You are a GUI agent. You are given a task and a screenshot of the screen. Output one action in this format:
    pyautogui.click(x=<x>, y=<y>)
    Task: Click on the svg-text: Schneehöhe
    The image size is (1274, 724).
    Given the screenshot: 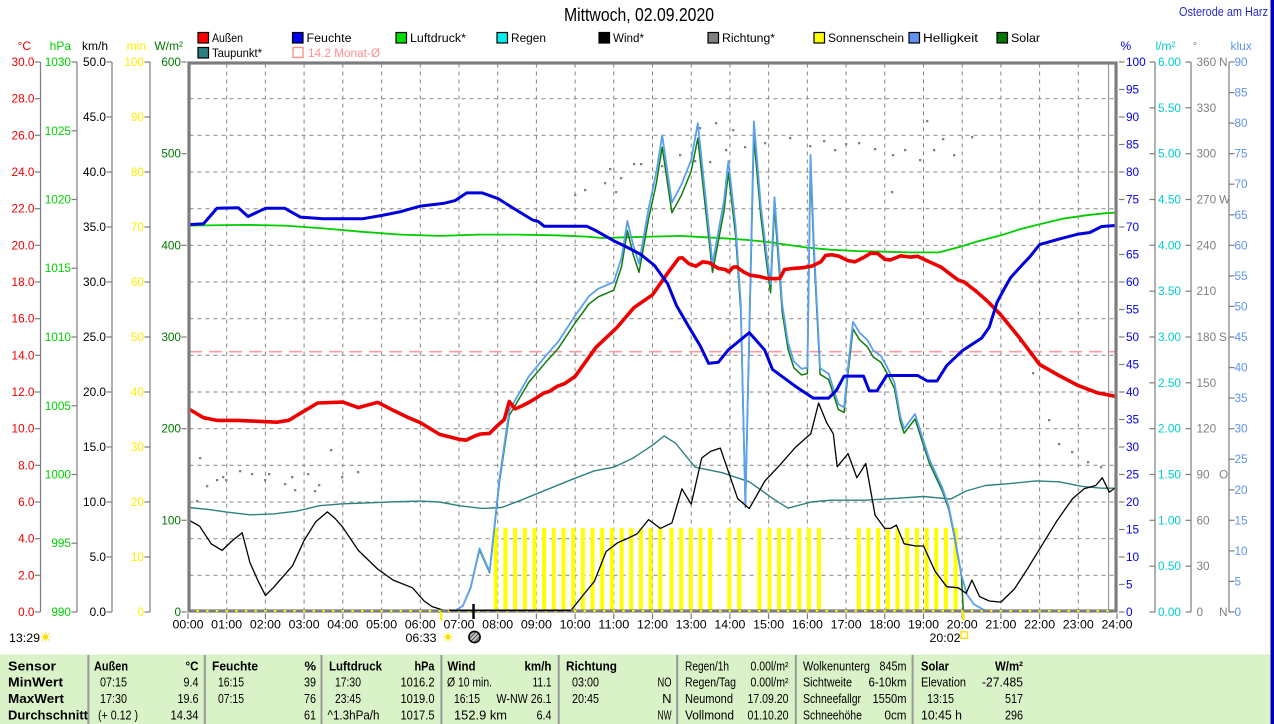 What is the action you would take?
    pyautogui.click(x=832, y=715)
    